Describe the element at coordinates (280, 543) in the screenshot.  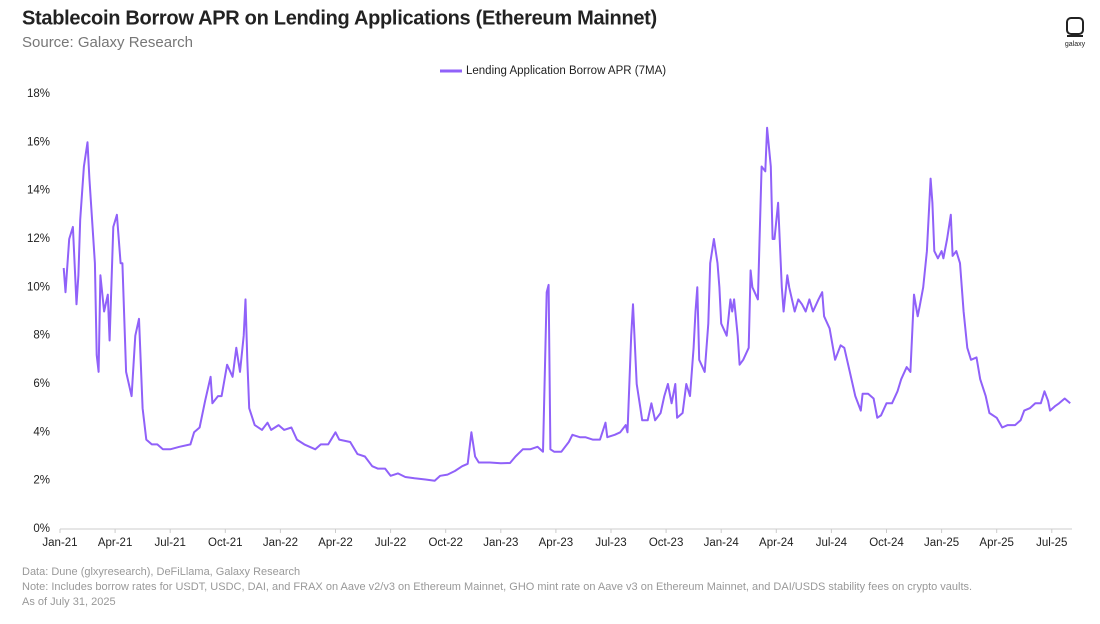
I see `x-tick-label: Jan-22` at that location.